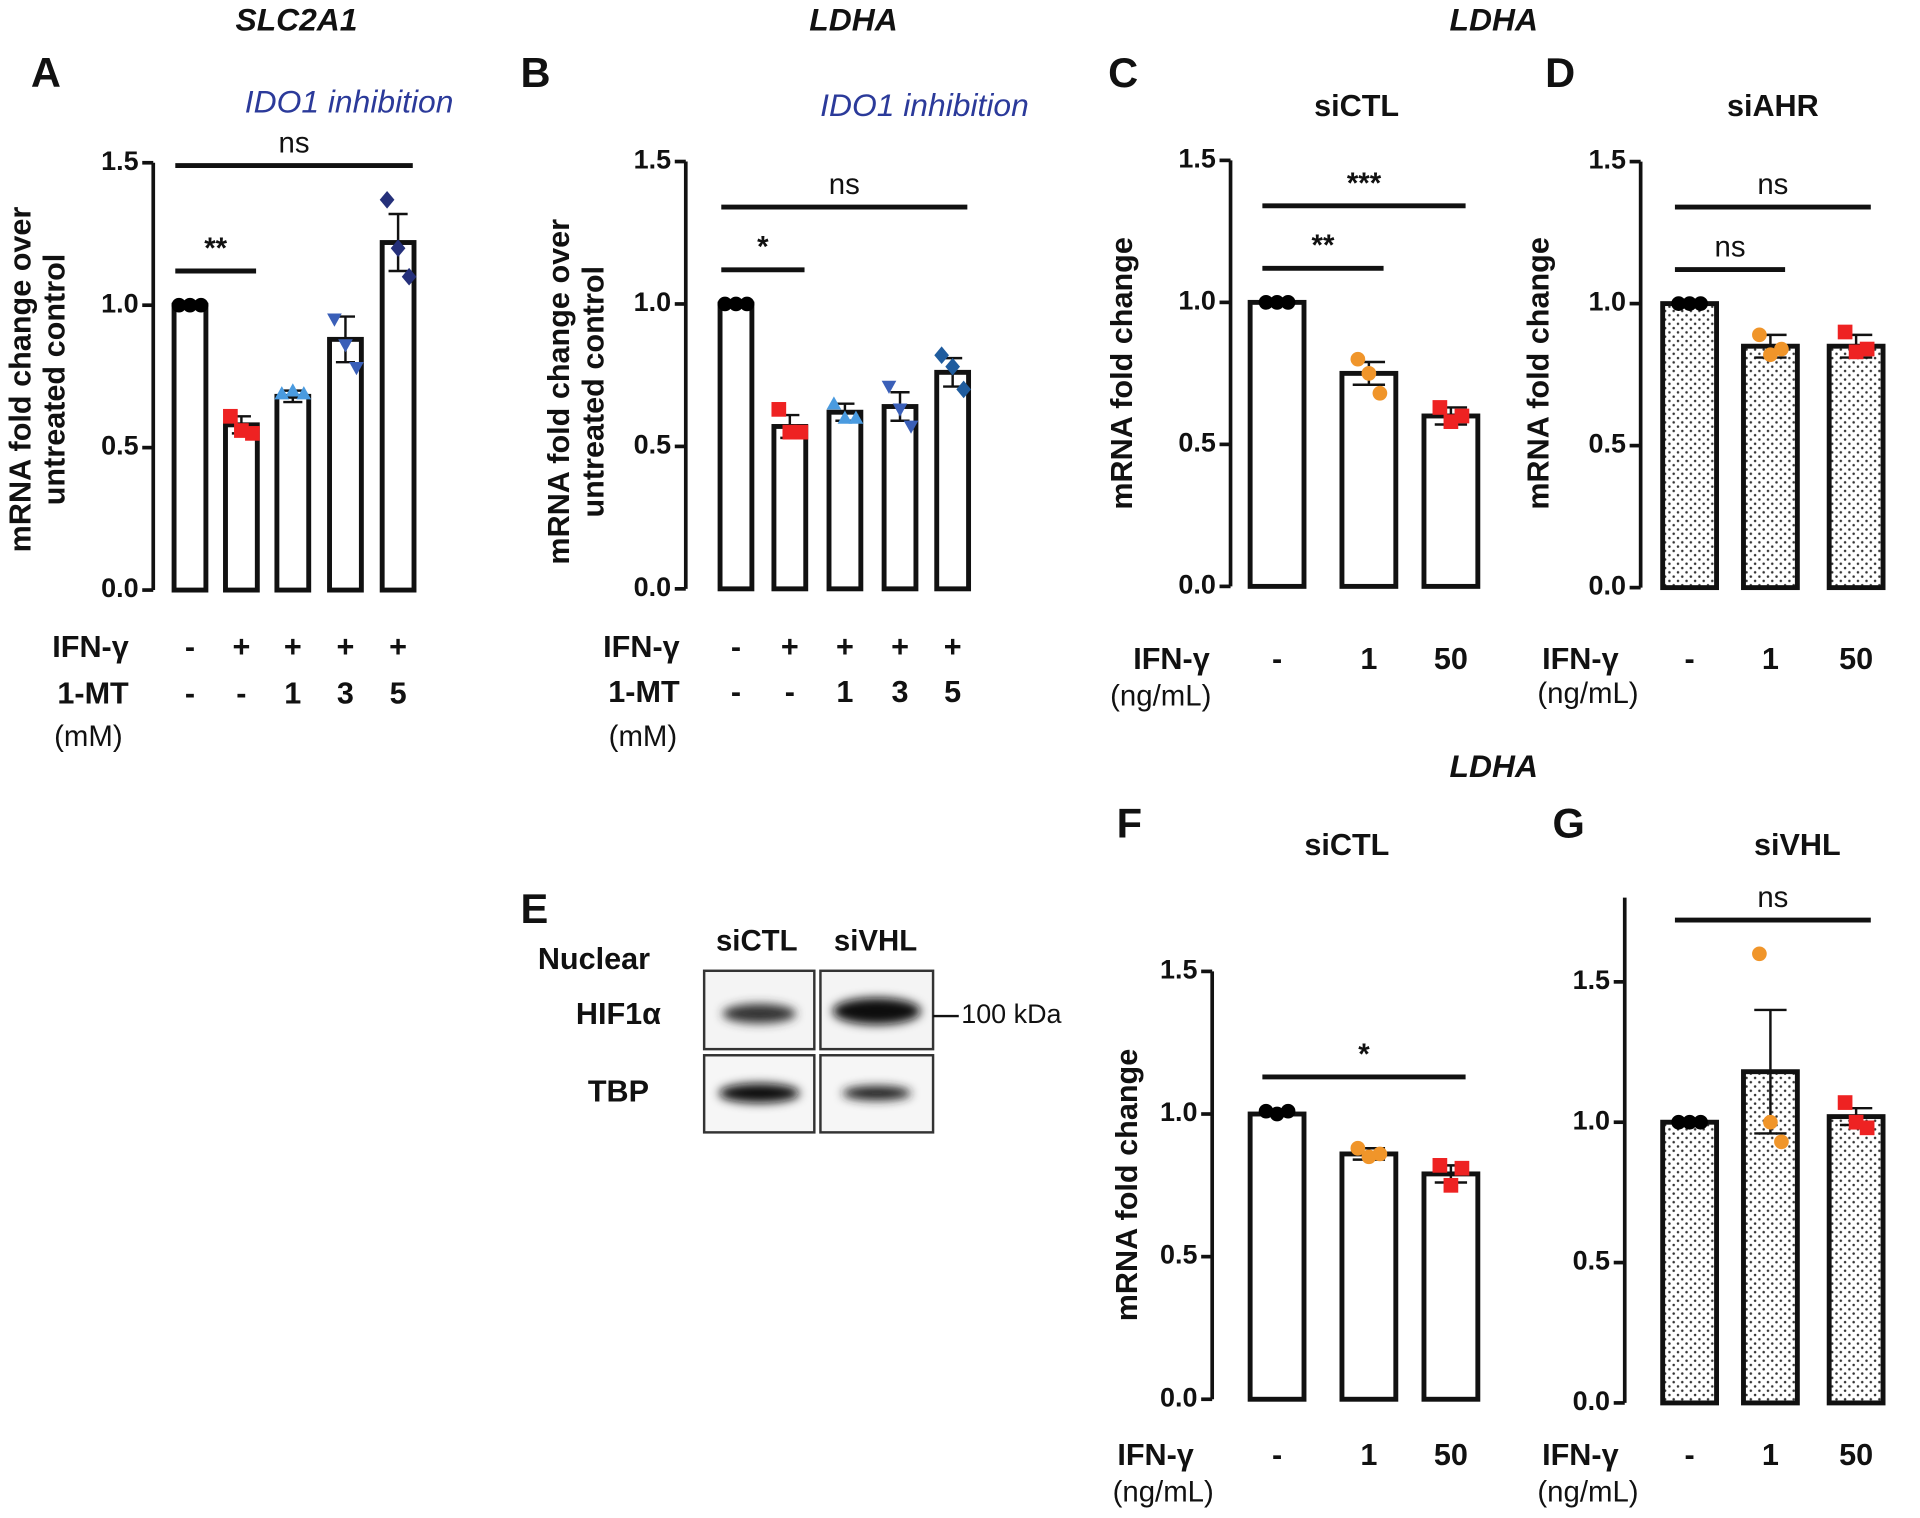  What do you see at coordinates (1569, 822) in the screenshot?
I see `panel-letter: G` at bounding box center [1569, 822].